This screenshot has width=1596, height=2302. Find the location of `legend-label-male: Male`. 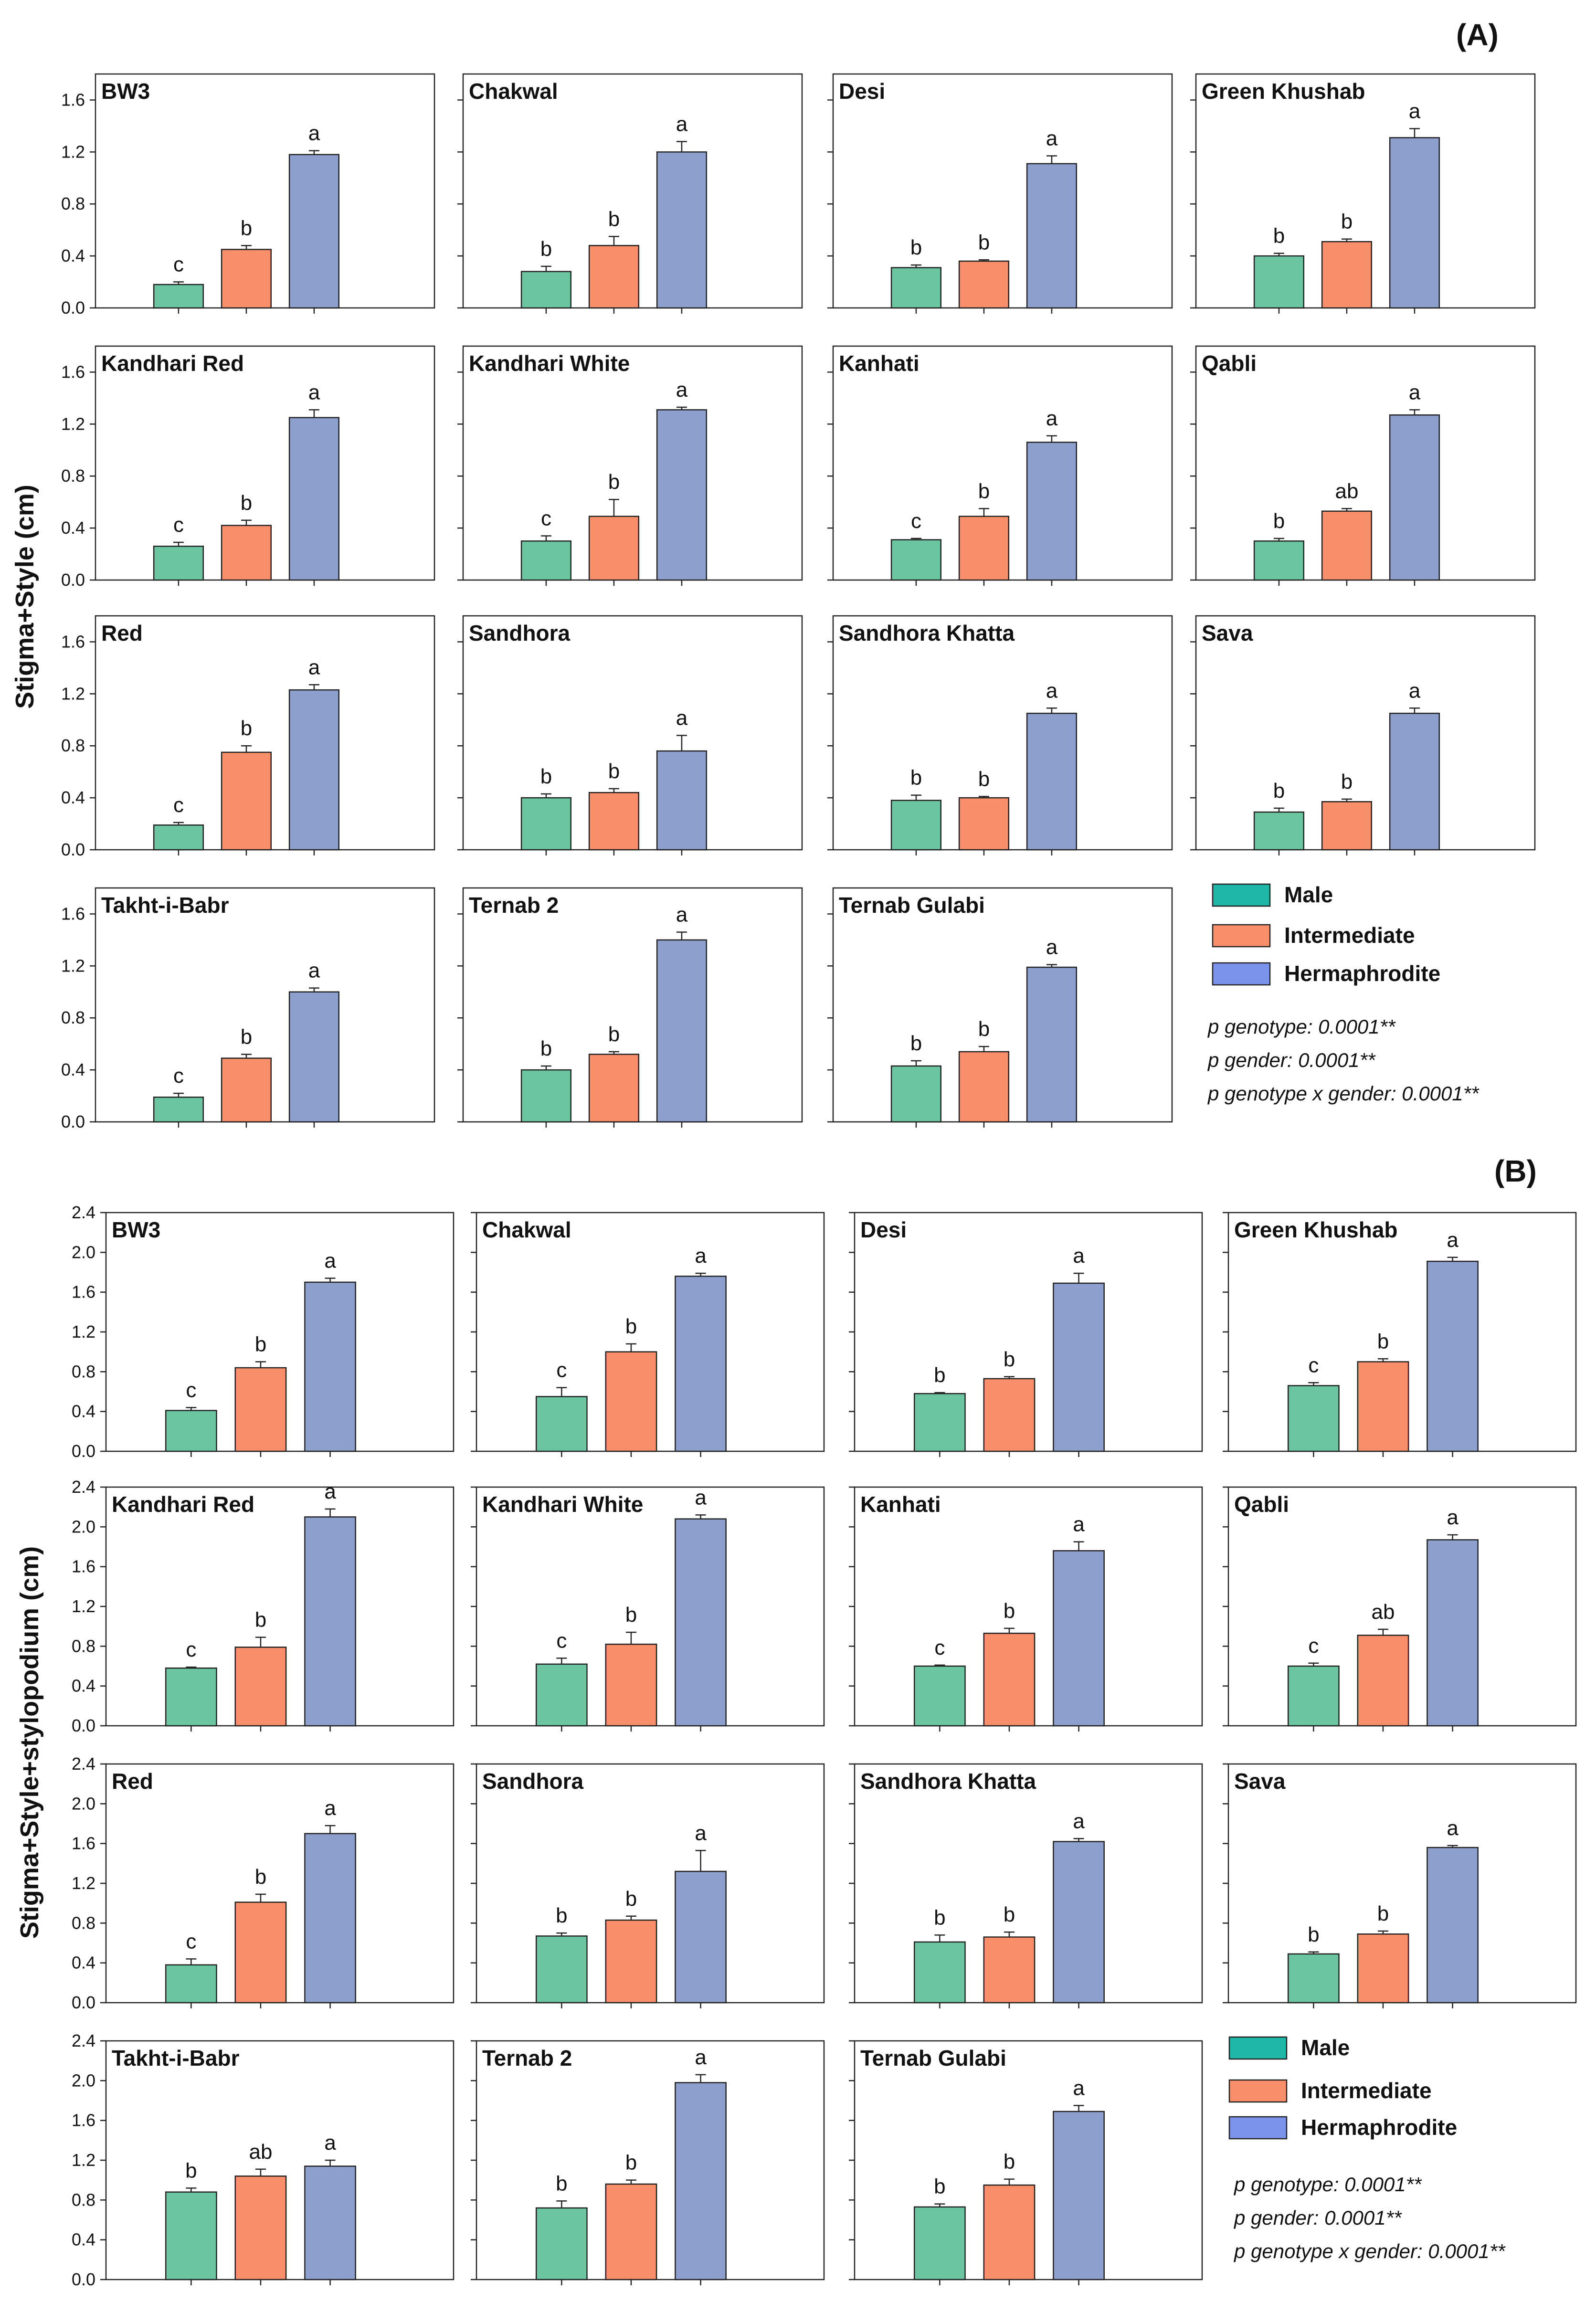

legend-label-male: Male is located at coordinates (1325, 2047).